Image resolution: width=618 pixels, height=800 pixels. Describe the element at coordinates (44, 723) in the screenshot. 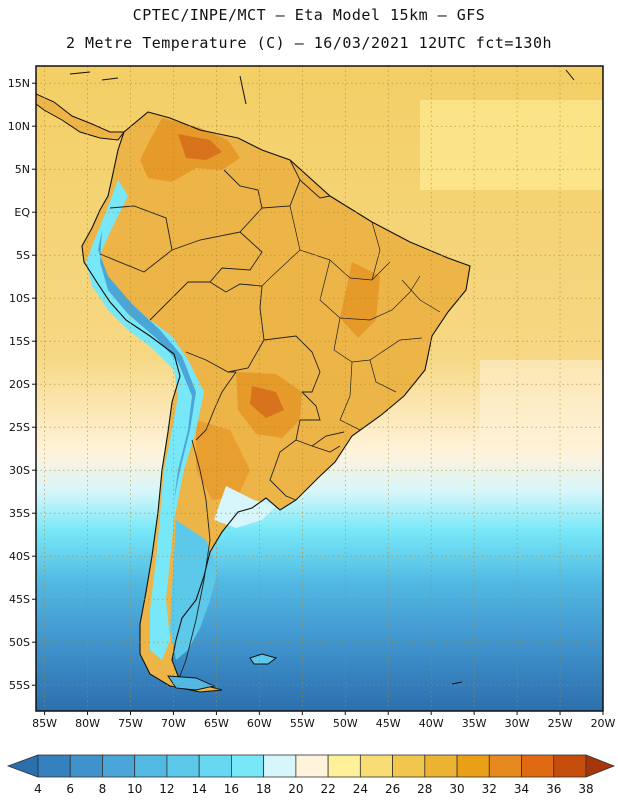

I see `lon-tick-label: 85W` at that location.